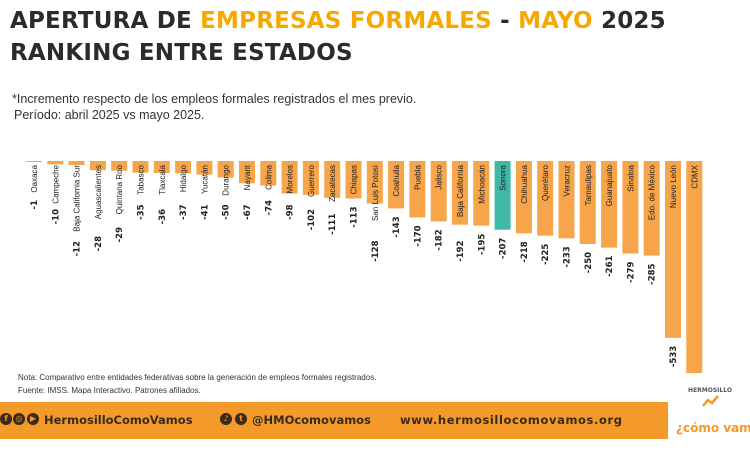 The width and height of the screenshot is (750, 450). Describe the element at coordinates (376, 250) in the screenshot. I see `value-label: -128` at that location.